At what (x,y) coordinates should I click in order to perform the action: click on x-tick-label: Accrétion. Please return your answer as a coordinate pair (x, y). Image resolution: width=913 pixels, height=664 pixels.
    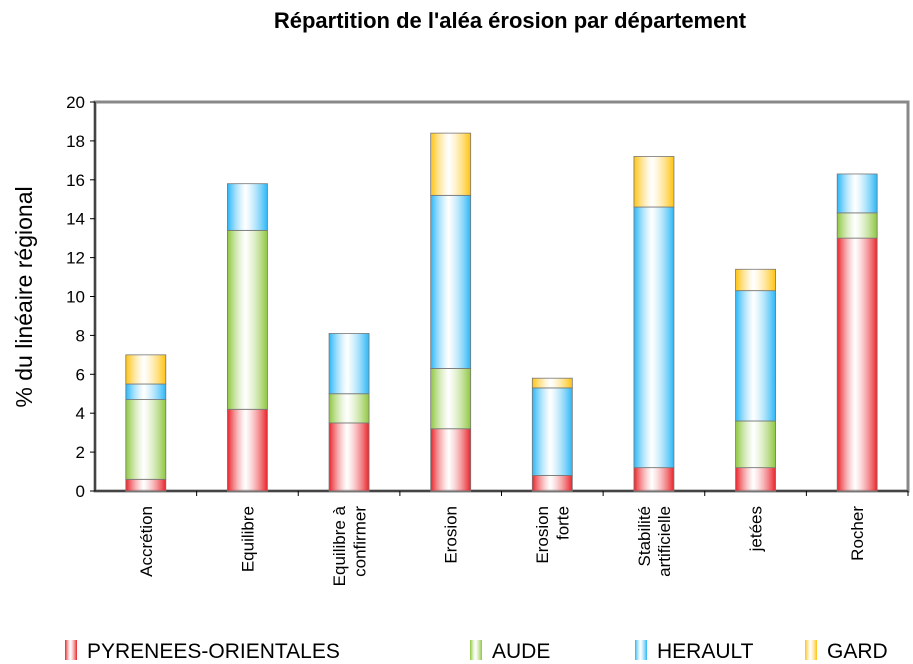
    Looking at the image, I should click on (146, 541).